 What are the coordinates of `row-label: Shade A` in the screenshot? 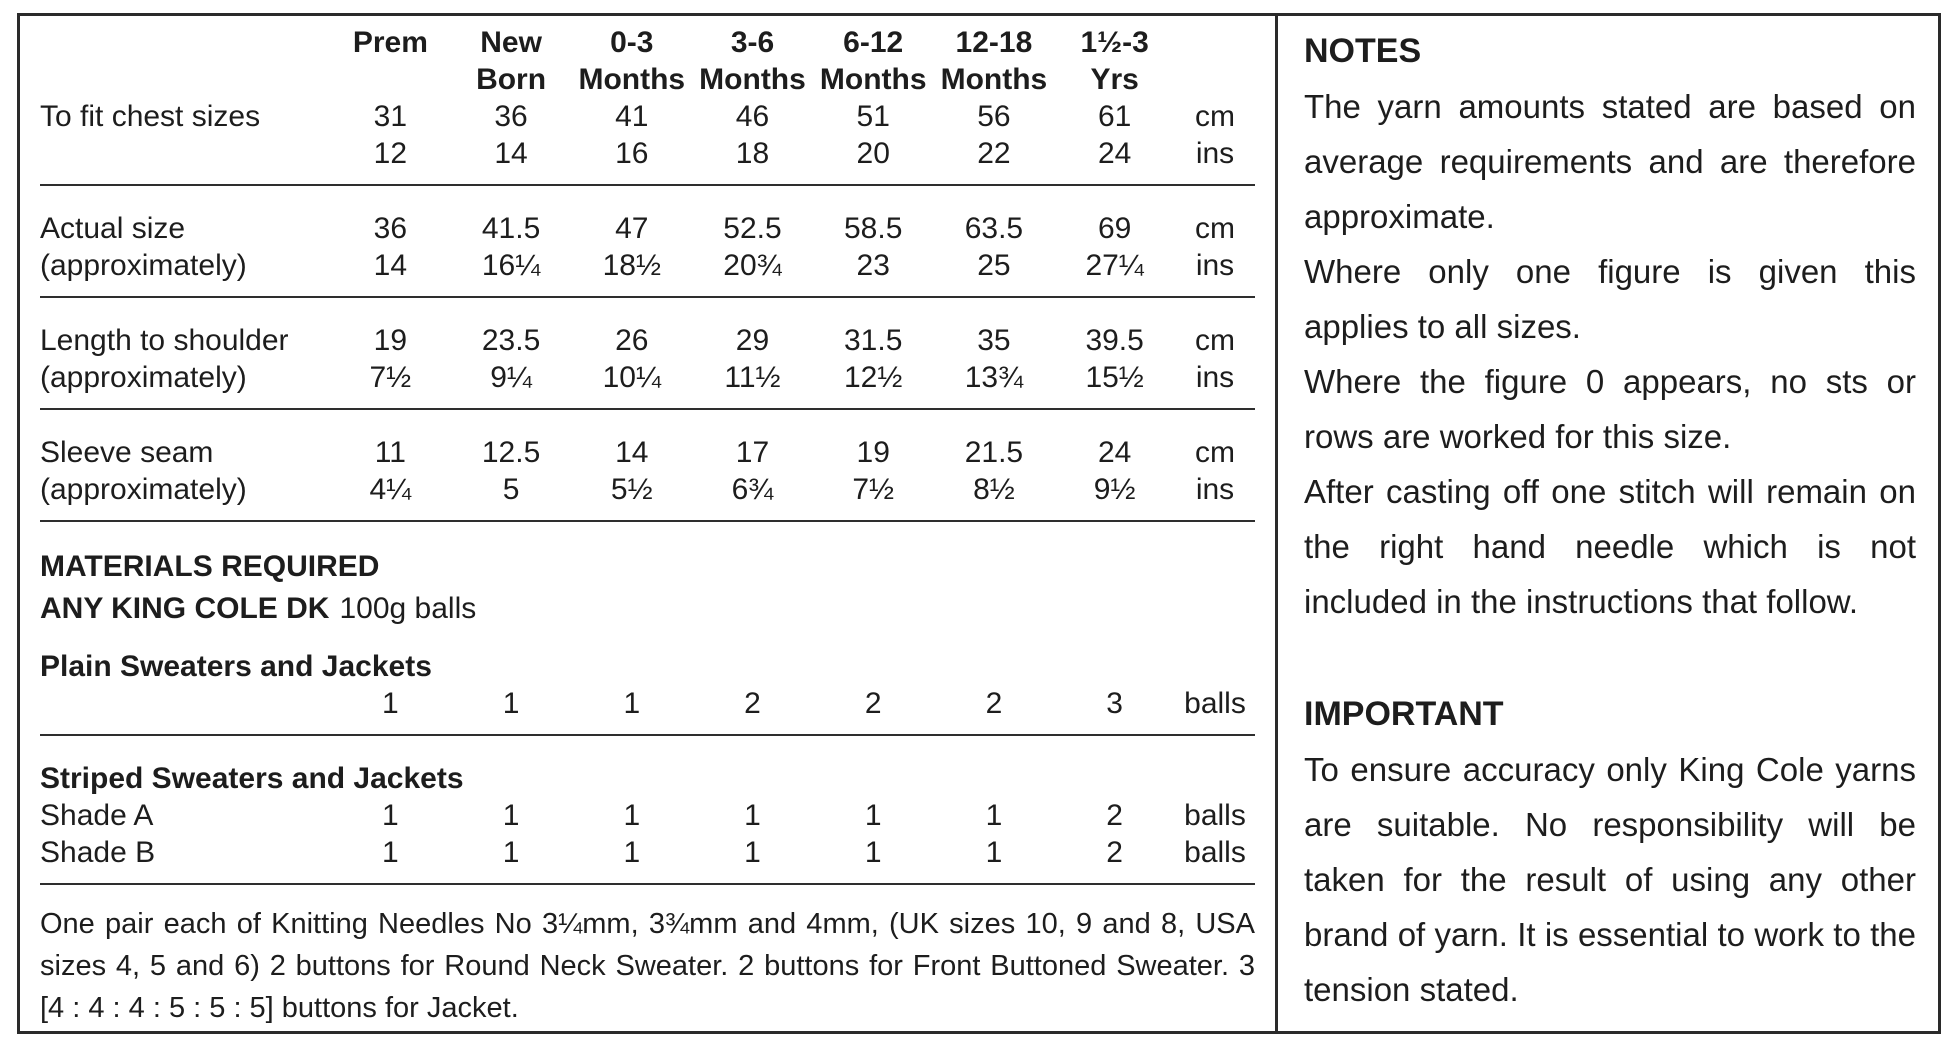 It's located at (97, 815).